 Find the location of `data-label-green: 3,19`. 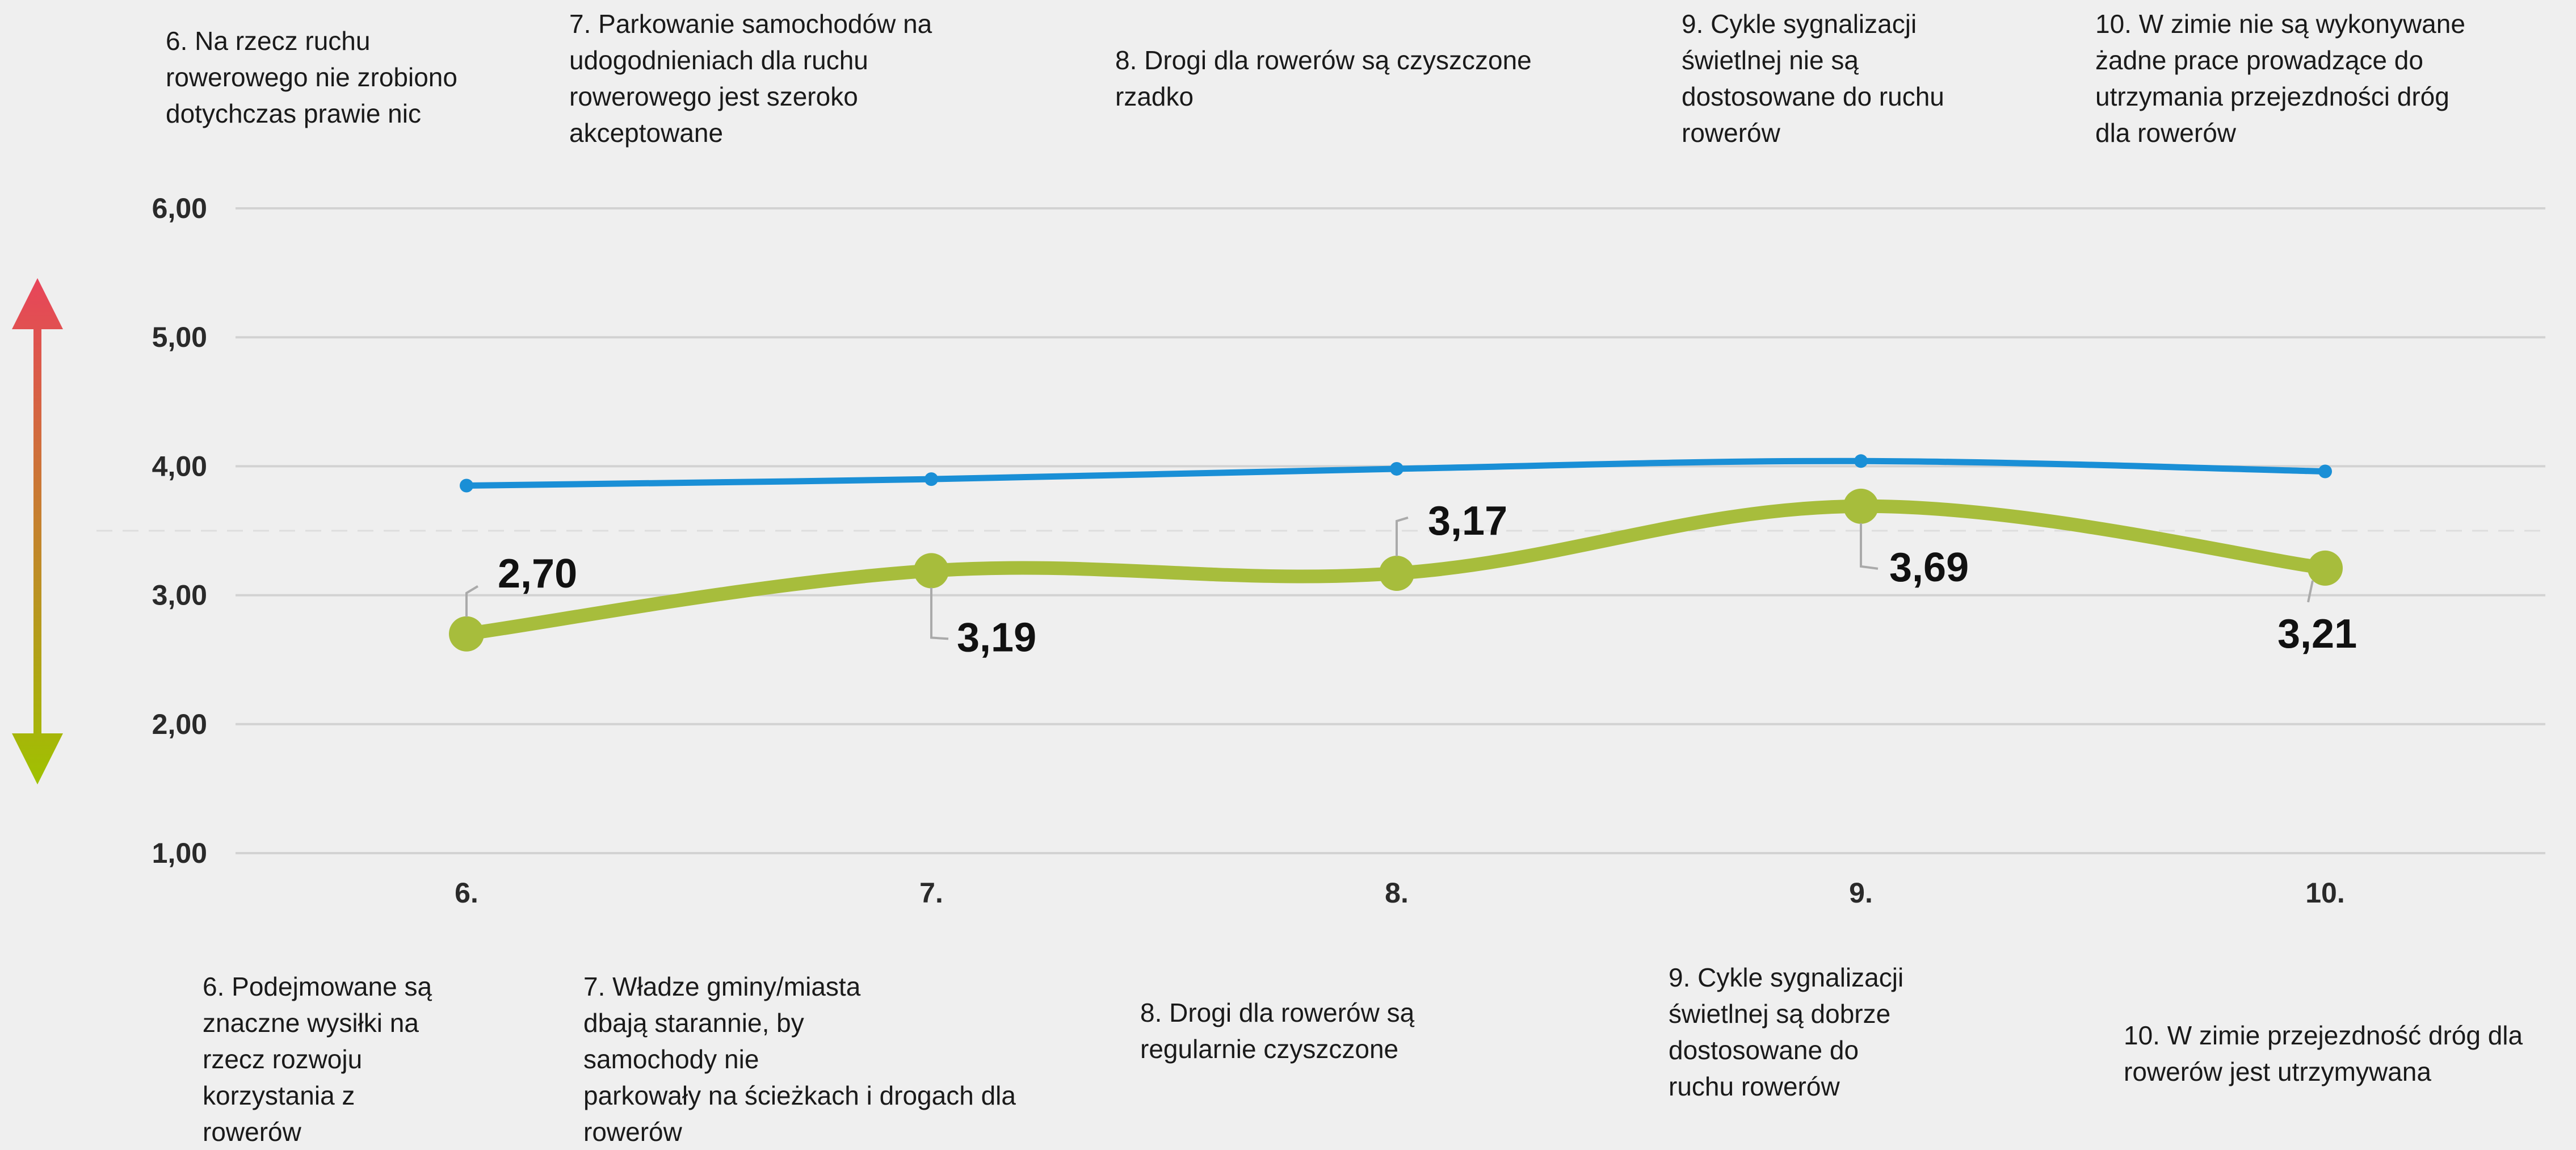

data-label-green: 3,19 is located at coordinates (996, 637).